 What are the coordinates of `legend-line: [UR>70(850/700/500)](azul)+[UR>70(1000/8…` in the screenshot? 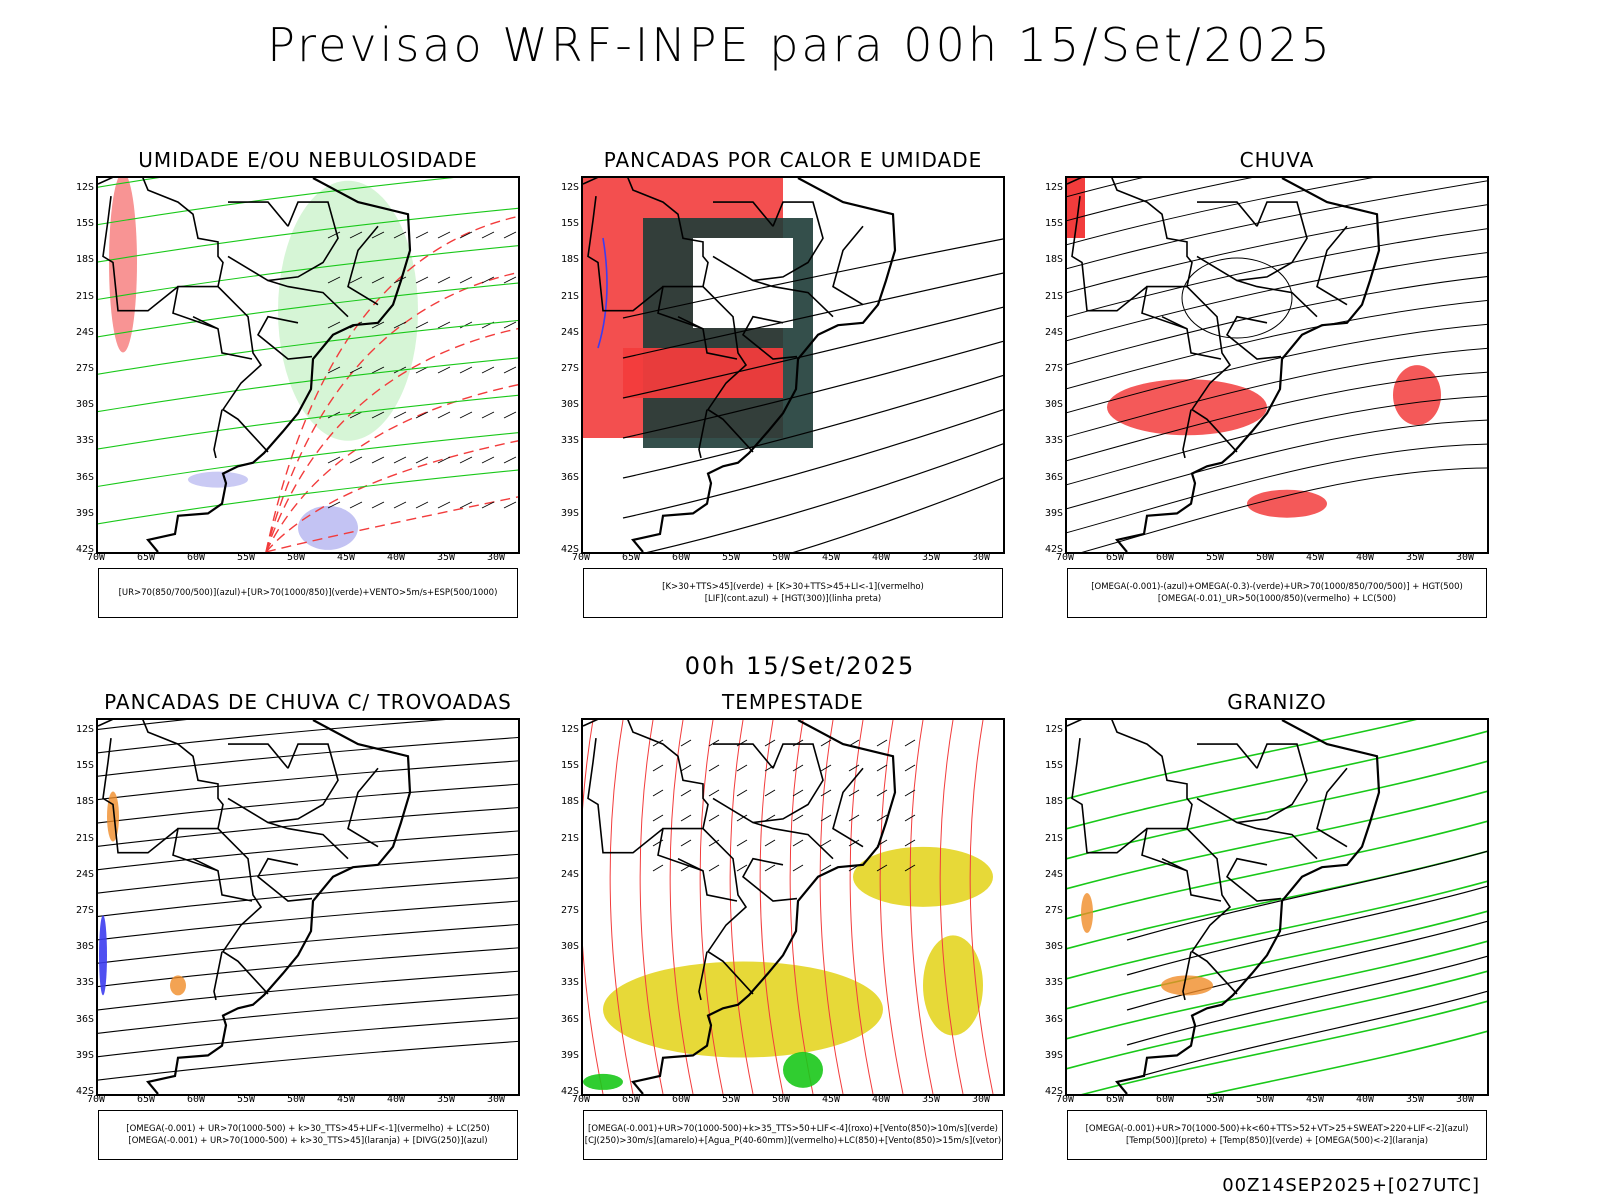 It's located at (308, 593).